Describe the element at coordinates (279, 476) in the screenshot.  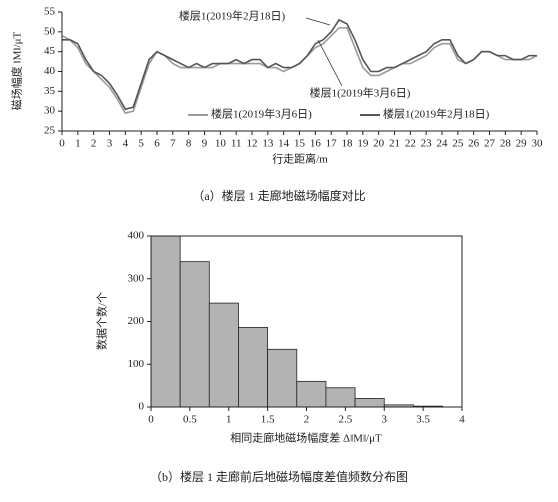
I see `caption: （b）楼层 1 走廊前后地磁场幅度差值频数分布图` at that location.